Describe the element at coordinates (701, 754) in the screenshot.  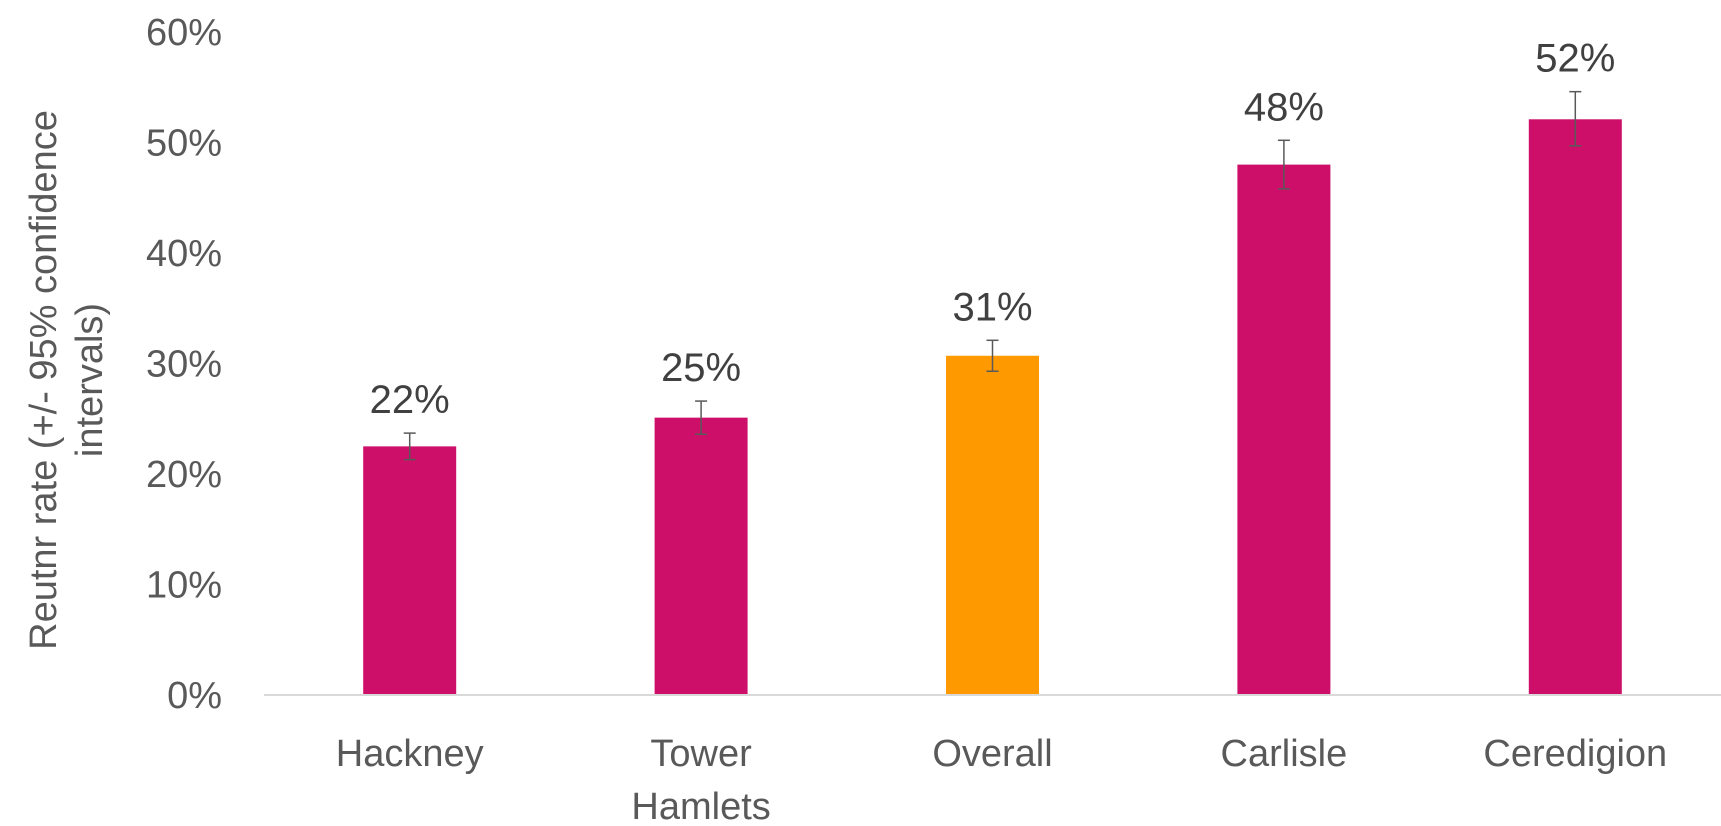
I see `x-category-label-line: Tower` at that location.